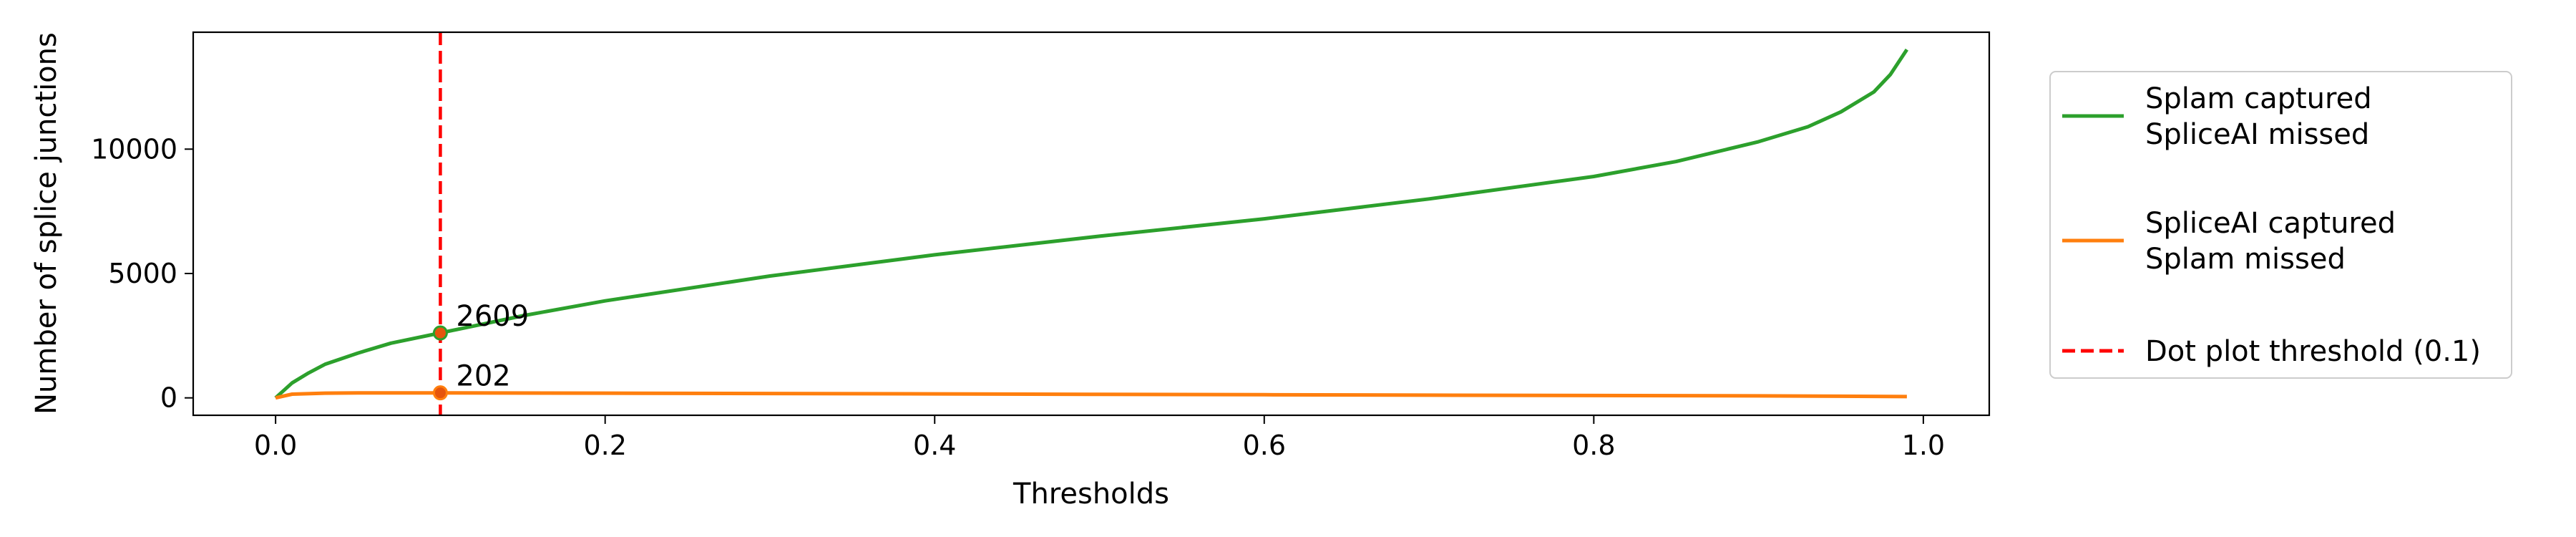 This screenshot has width=2576, height=537. What do you see at coordinates (2258, 116) in the screenshot?
I see `legend-label: Splam captured SpliceAI missed` at bounding box center [2258, 116].